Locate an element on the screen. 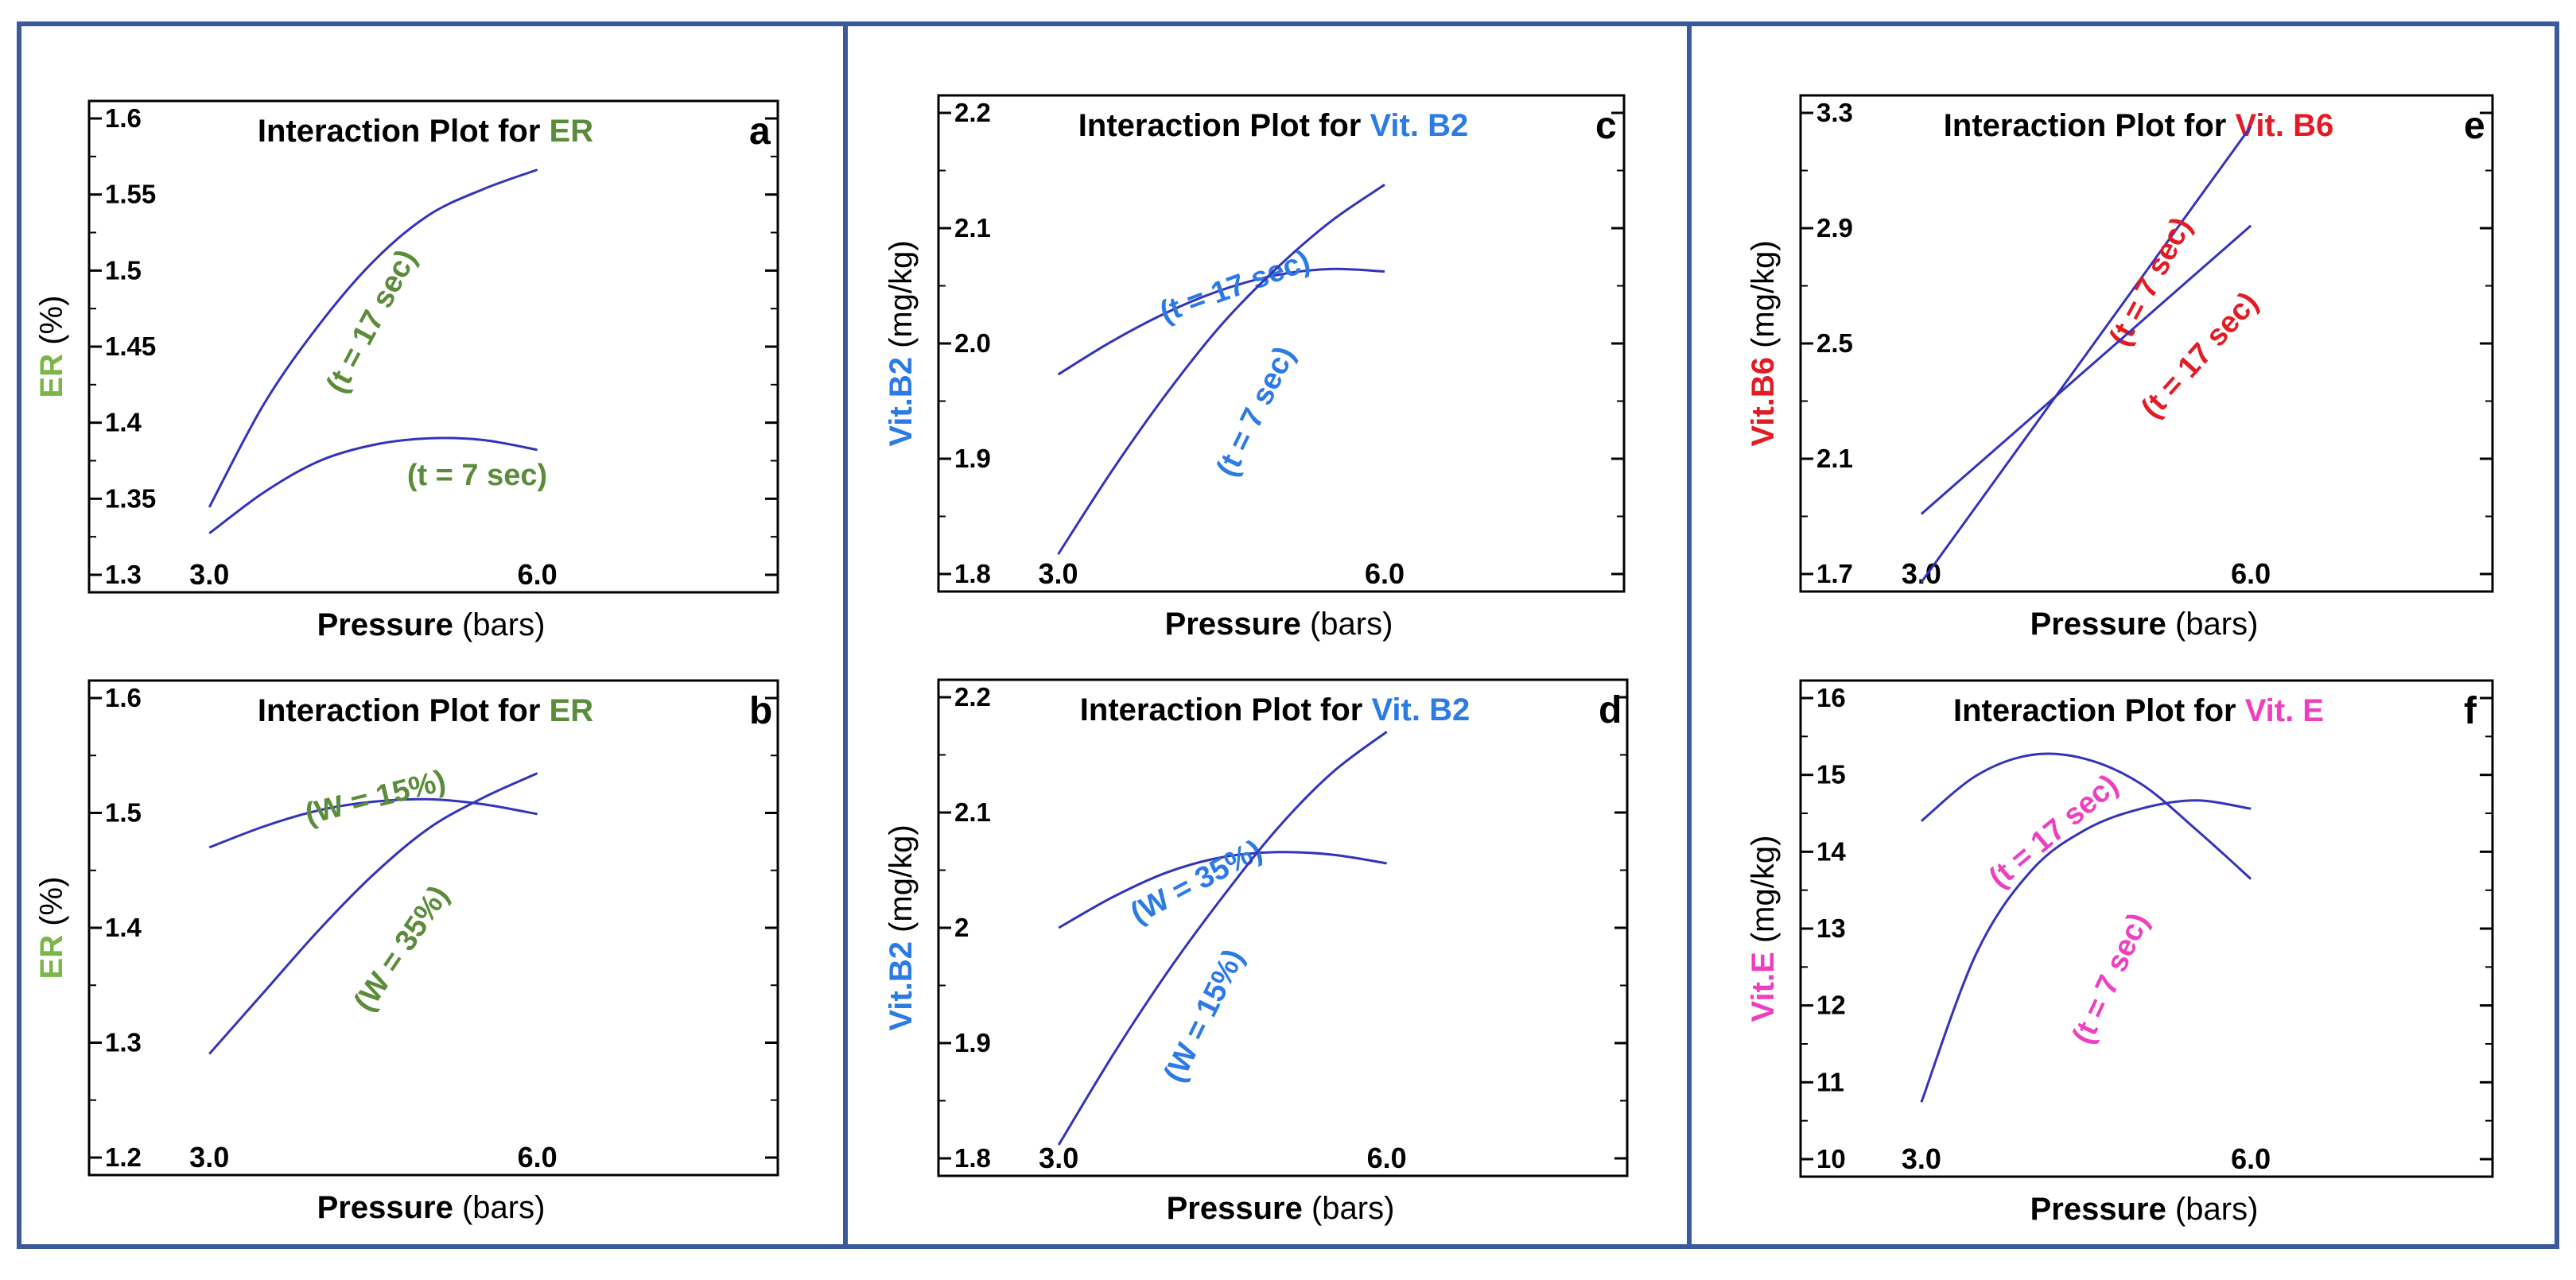 Image resolution: width=2576 pixels, height=1280 pixels. y-tick-label: 16 is located at coordinates (1831, 697).